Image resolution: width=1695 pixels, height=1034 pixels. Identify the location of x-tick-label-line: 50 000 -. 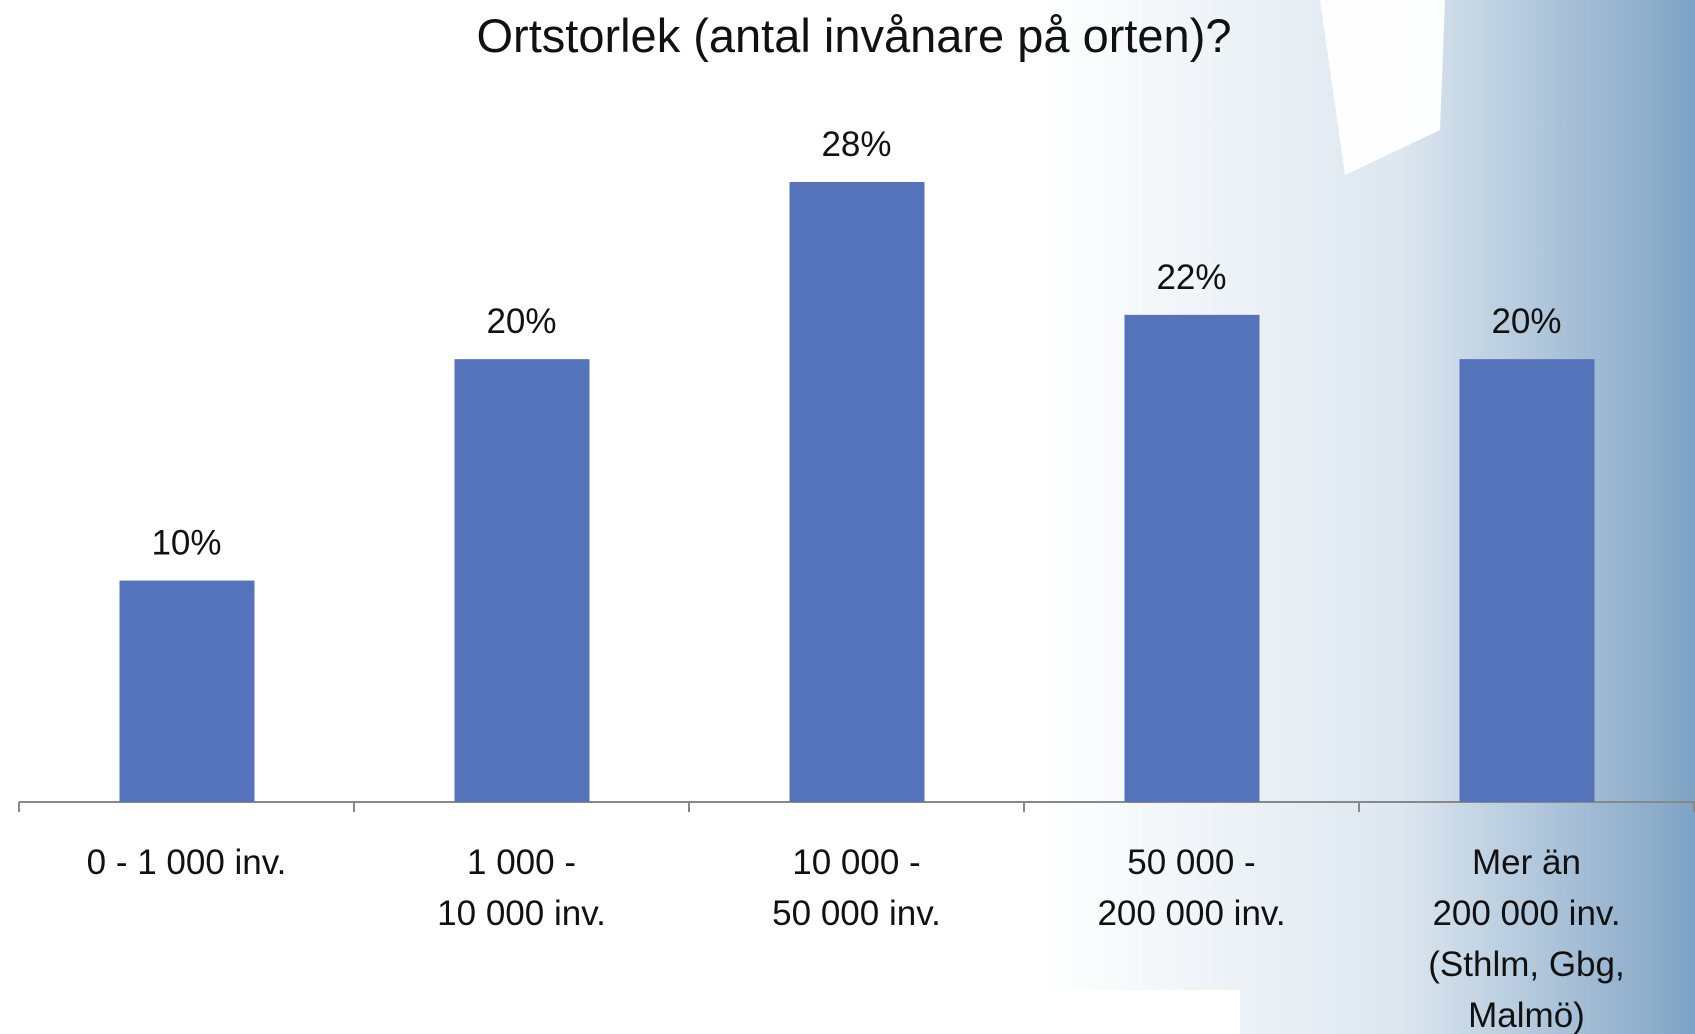
(1191, 862).